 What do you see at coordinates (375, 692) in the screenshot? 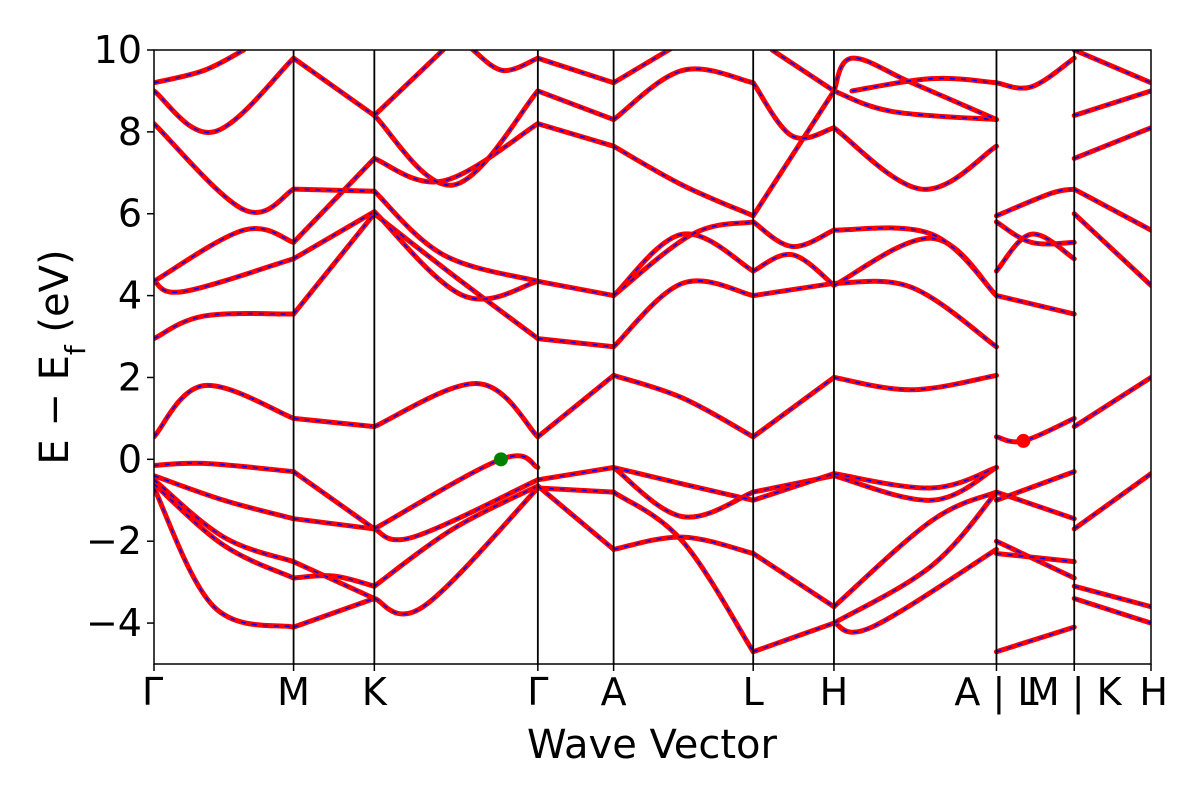
I see `x-tick-label-2: K` at bounding box center [375, 692].